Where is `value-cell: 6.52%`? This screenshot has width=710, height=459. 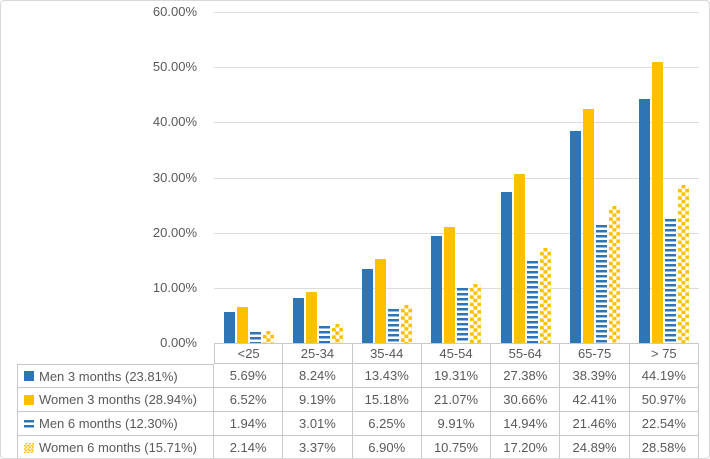 value-cell: 6.52% is located at coordinates (249, 400).